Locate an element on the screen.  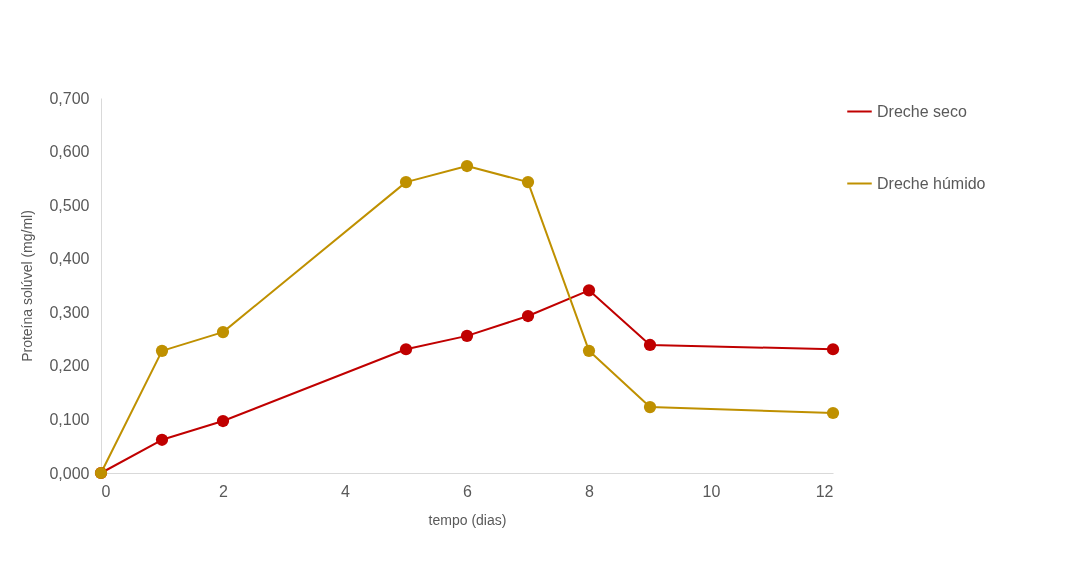
x-tick-label: 8 is located at coordinates (590, 491).